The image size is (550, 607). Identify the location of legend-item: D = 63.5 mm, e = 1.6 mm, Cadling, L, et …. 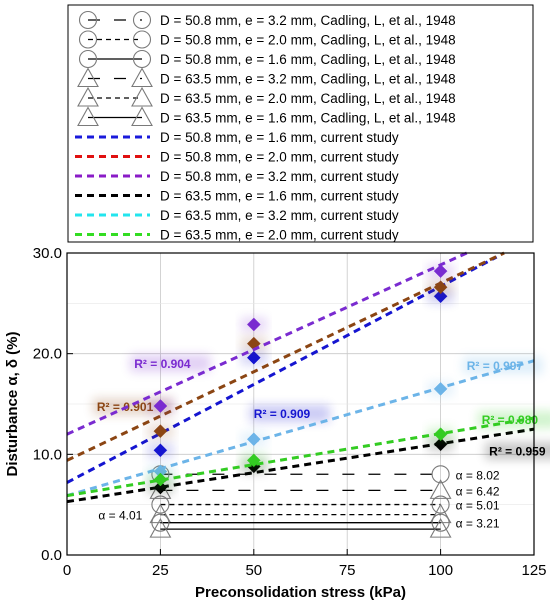
(266, 116).